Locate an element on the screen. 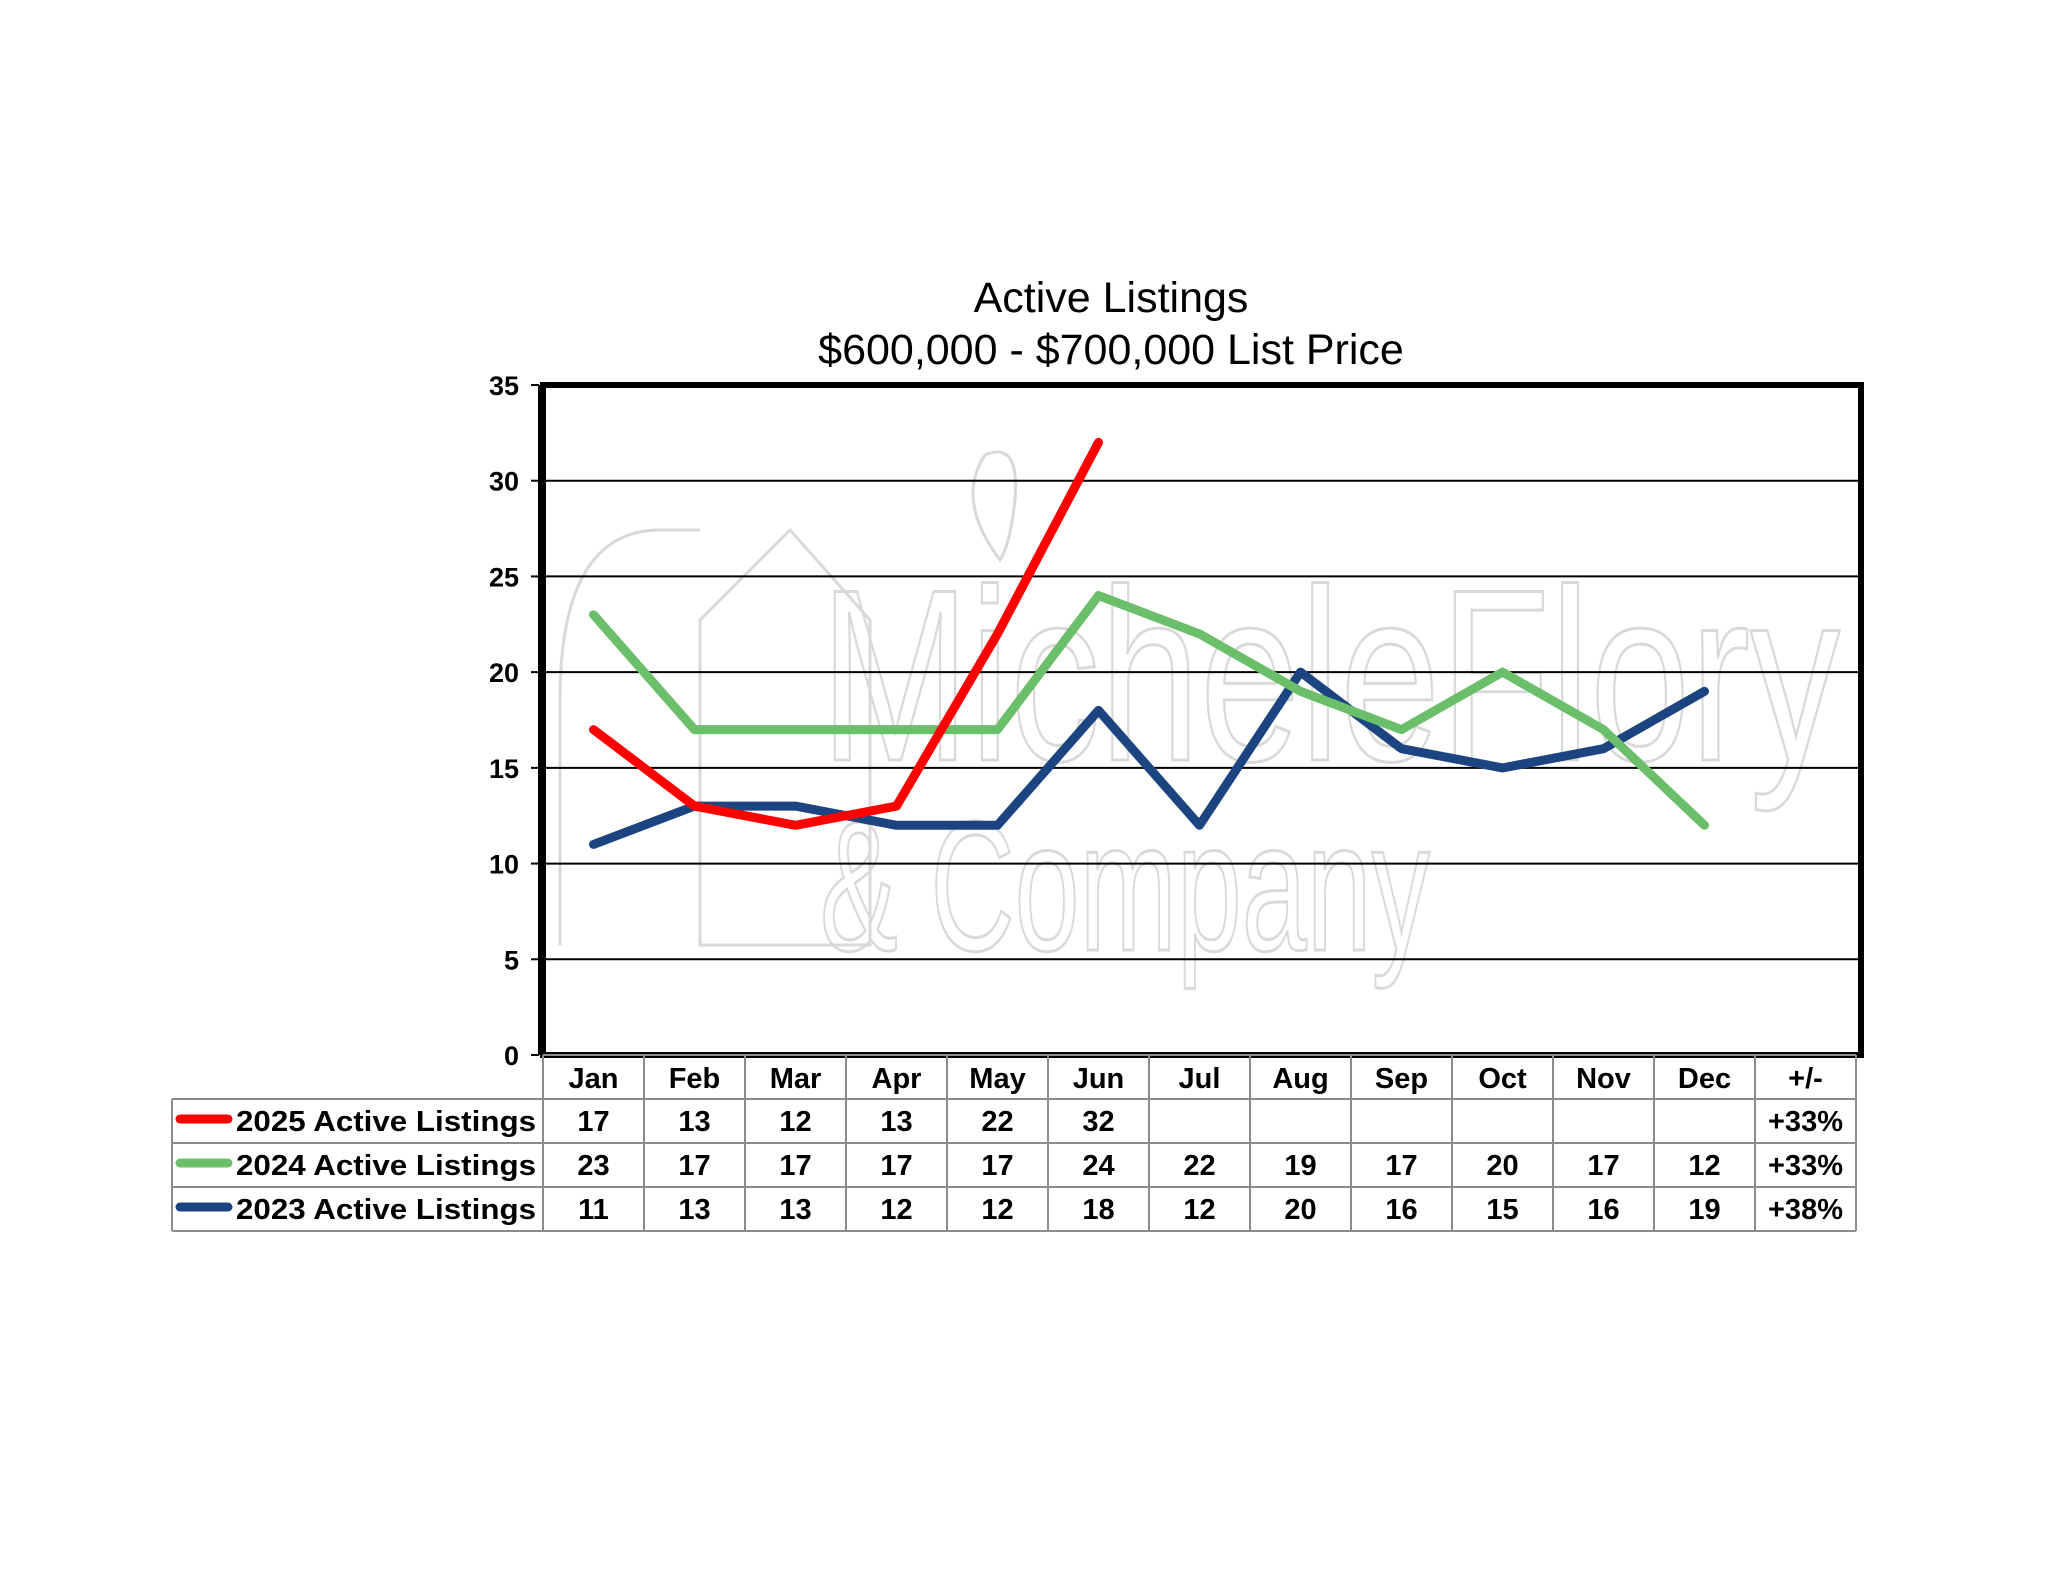  data-label: 15 is located at coordinates (1502, 1210).